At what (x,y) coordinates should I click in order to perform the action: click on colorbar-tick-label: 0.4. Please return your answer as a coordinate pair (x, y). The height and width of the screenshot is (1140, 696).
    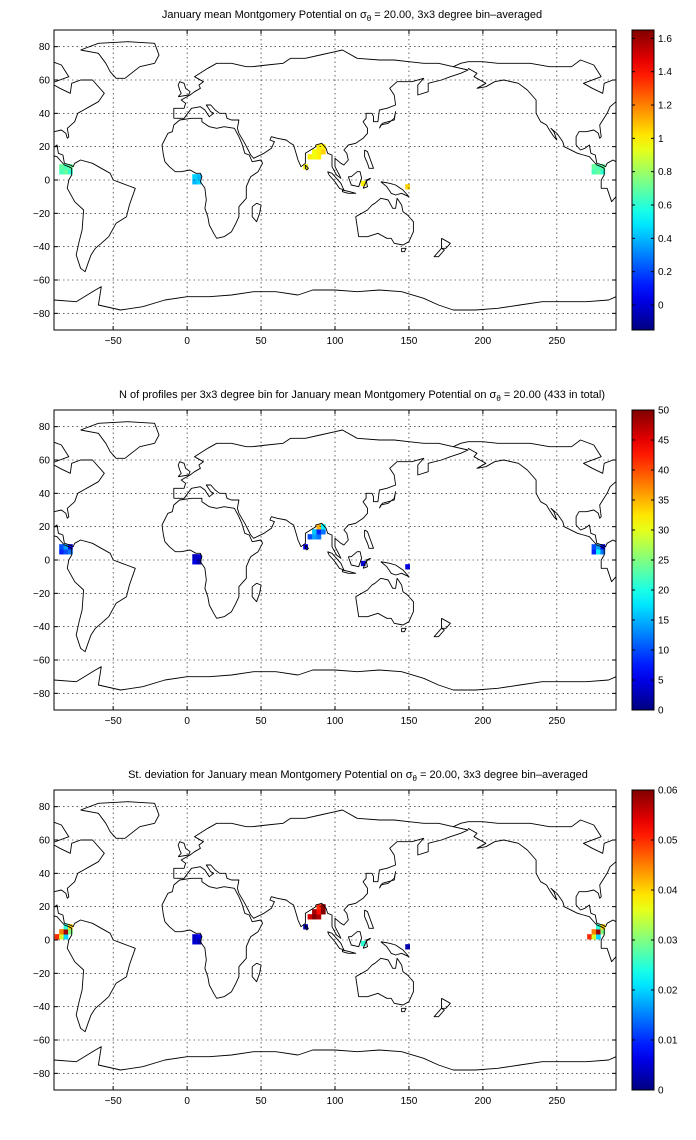
    Looking at the image, I should click on (665, 239).